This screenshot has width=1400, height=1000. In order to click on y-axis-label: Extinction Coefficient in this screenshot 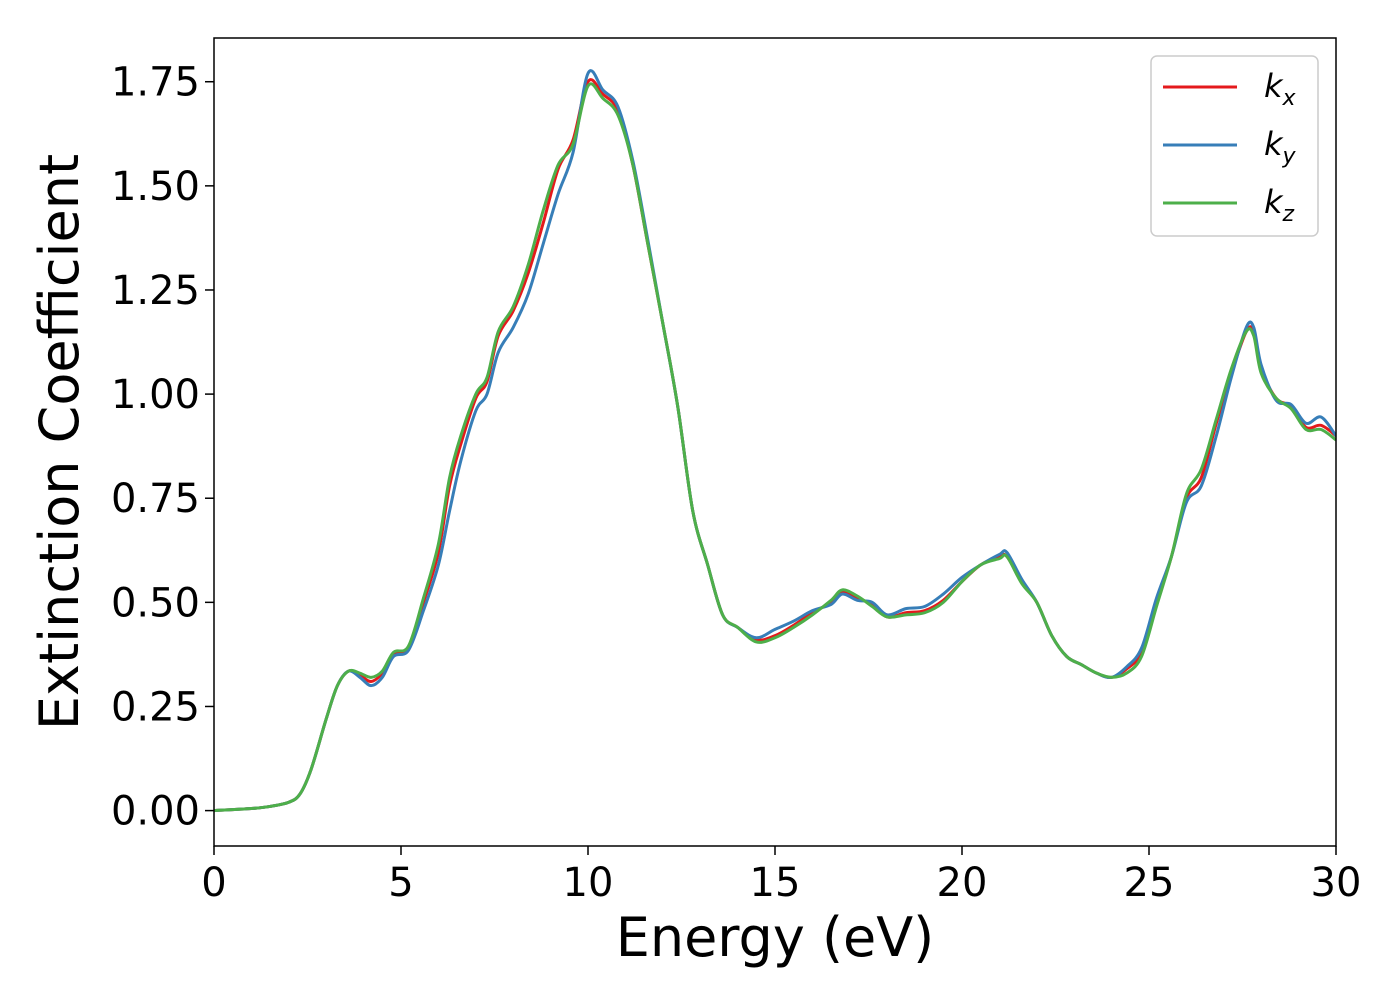, I will do `click(59, 442)`.